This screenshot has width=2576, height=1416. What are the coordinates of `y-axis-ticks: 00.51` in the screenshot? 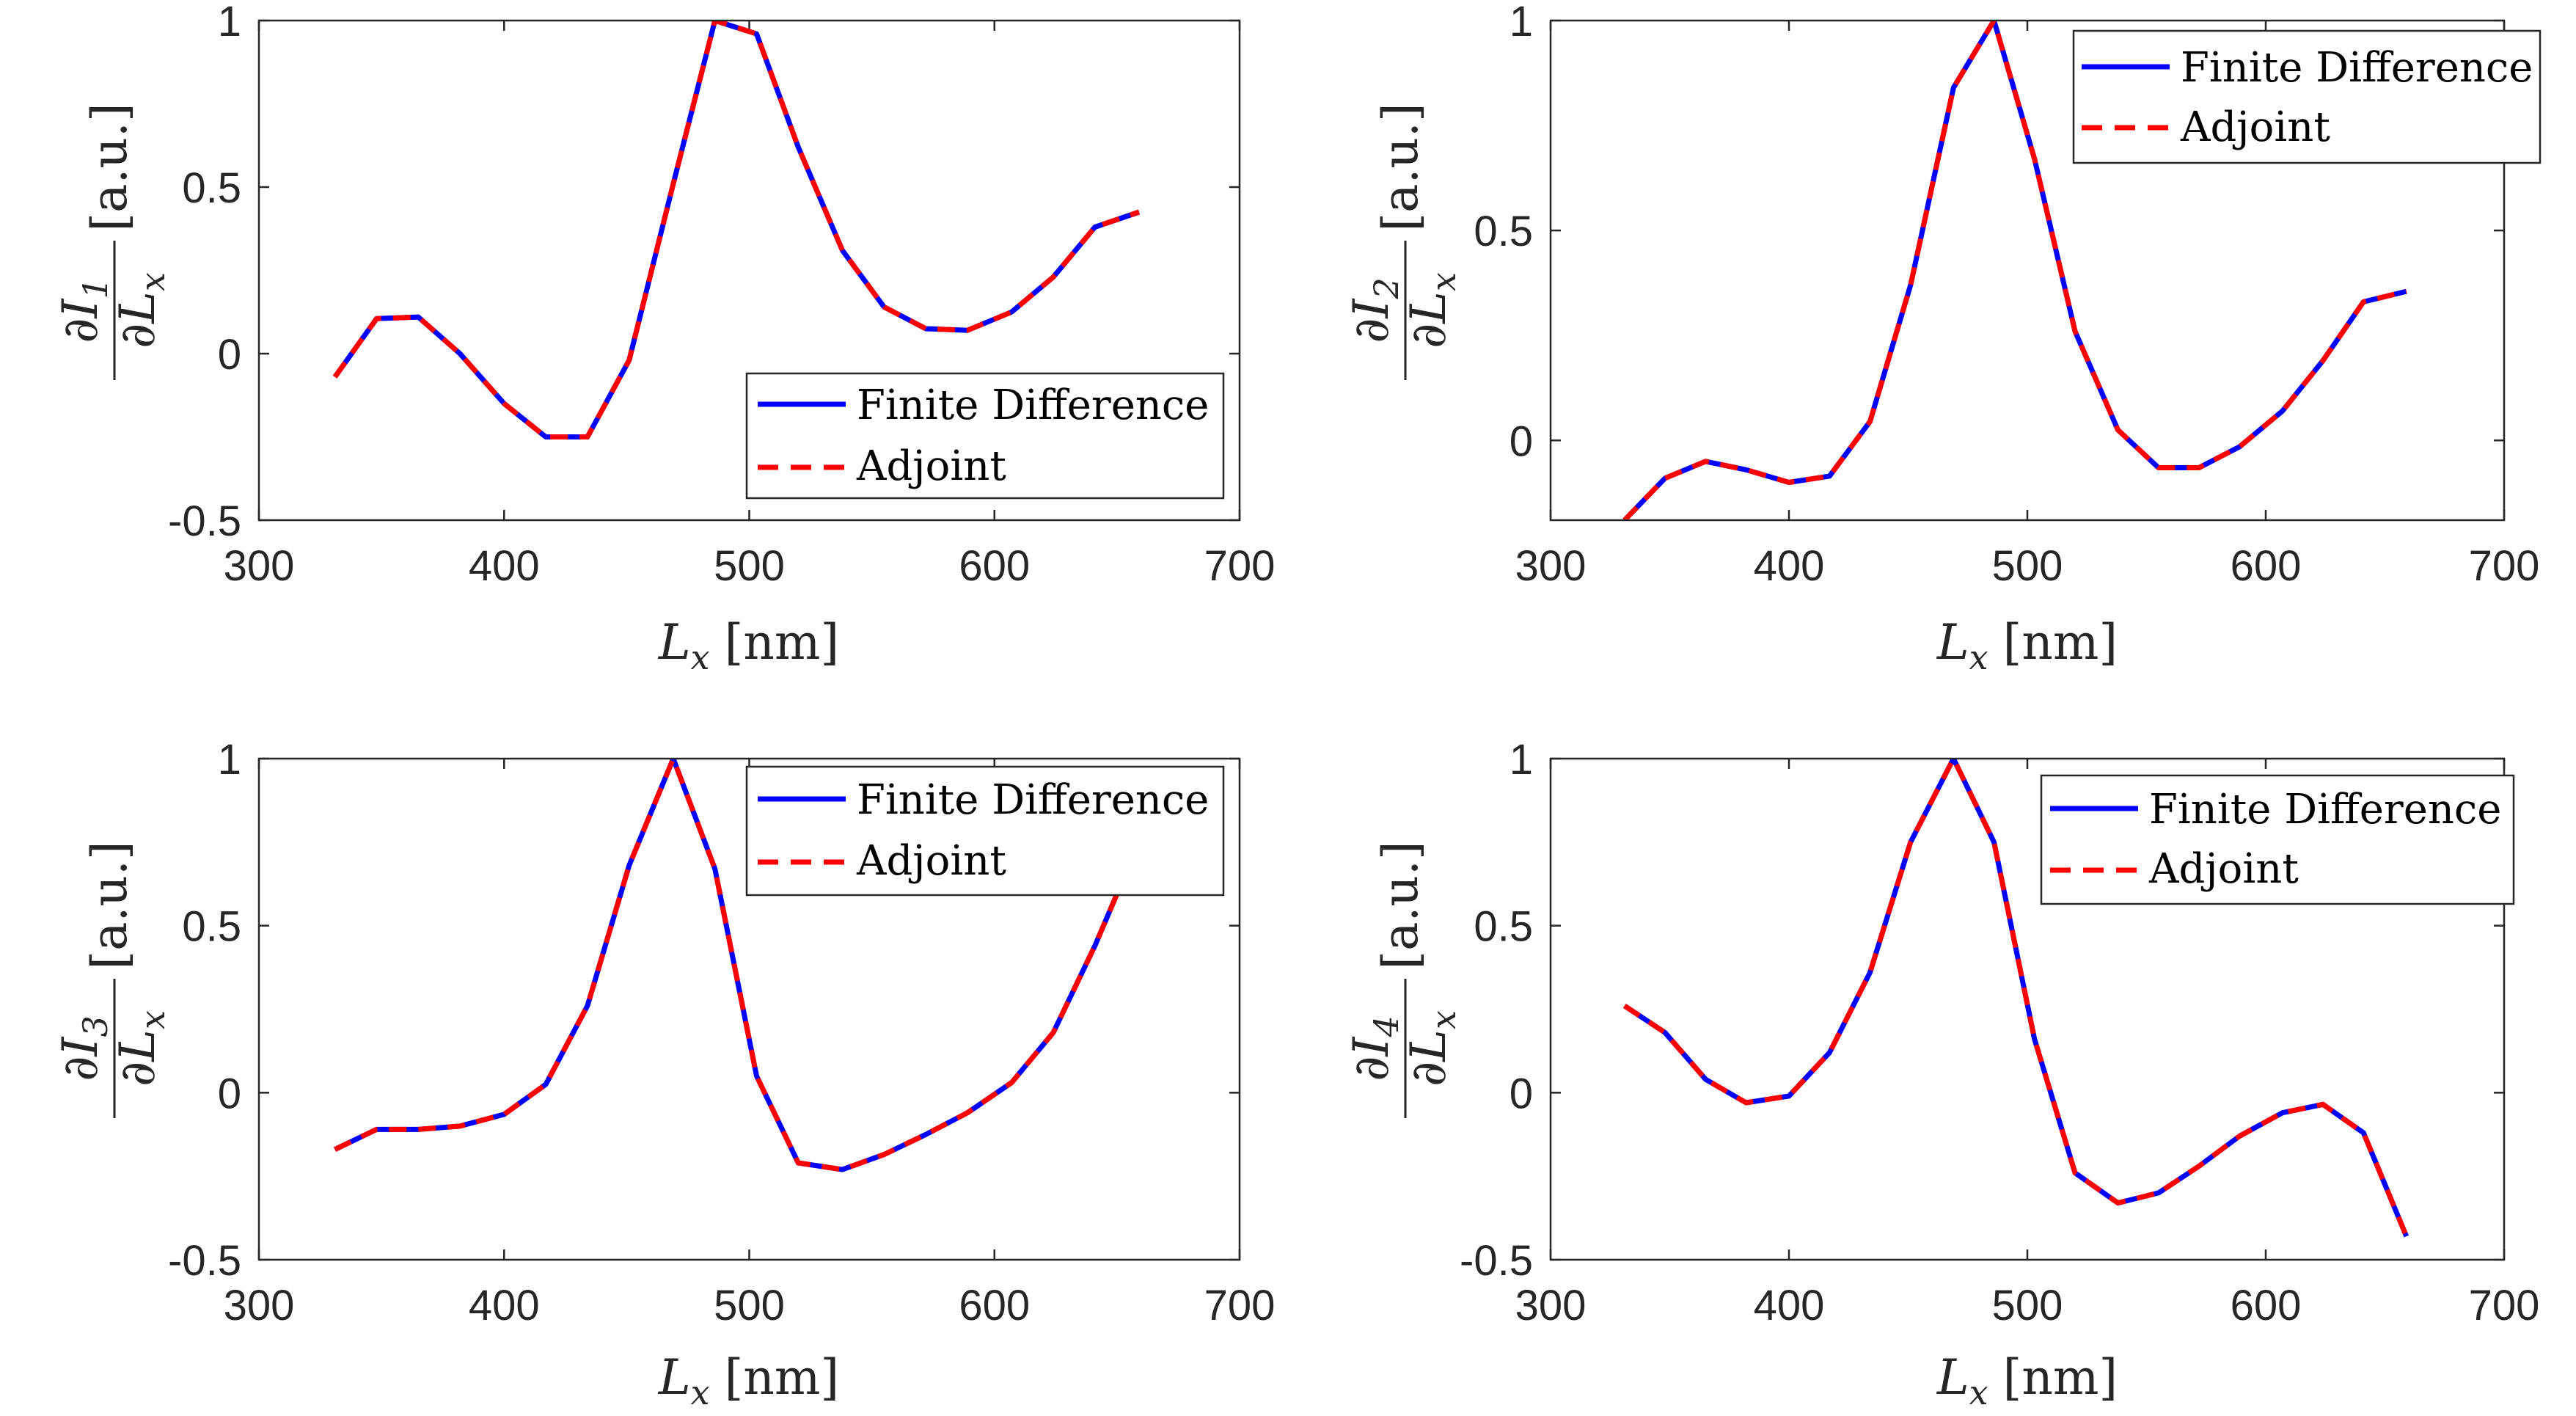 It's located at (1989, 232).